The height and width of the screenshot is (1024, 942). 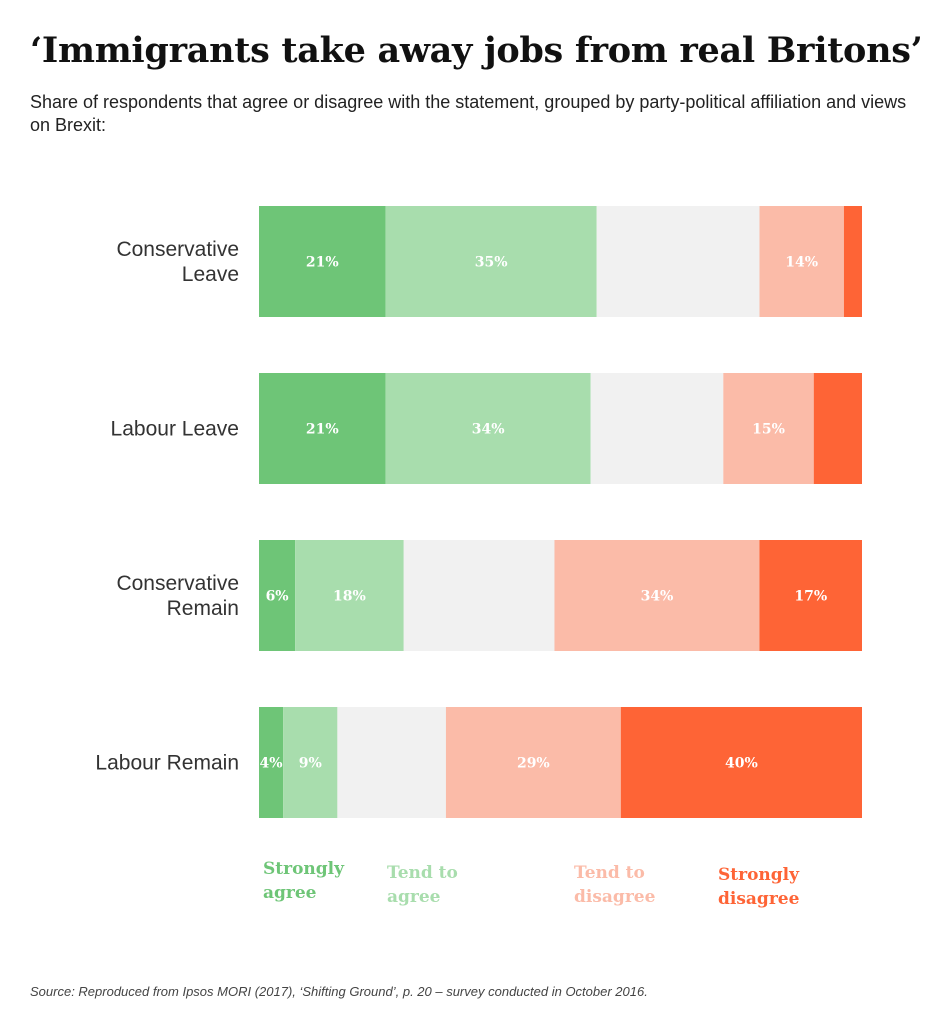 I want to click on data-label: 14%, so click(x=801, y=263).